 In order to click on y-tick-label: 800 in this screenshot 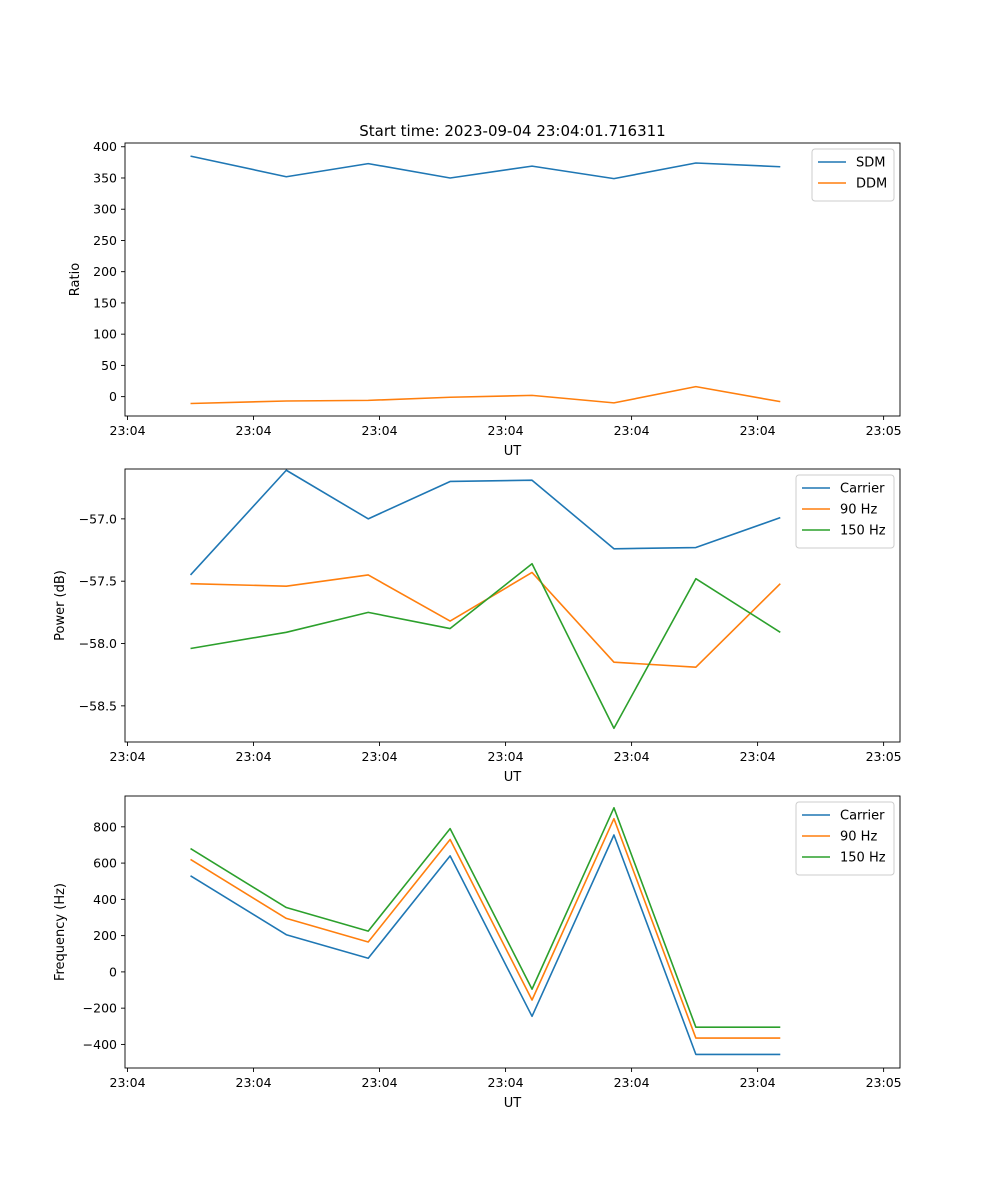, I will do `click(105, 826)`.